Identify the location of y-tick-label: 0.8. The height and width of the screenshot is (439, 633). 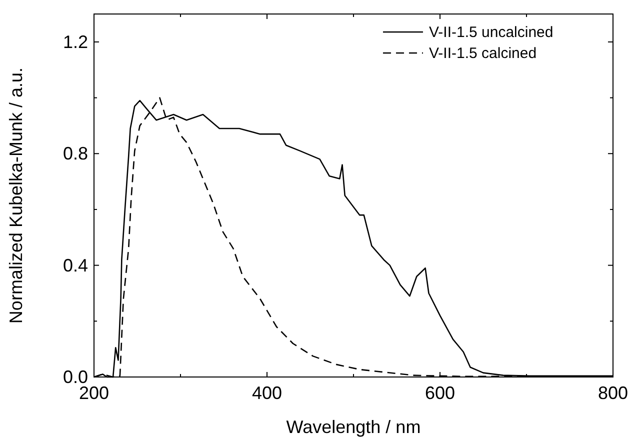
(75, 154).